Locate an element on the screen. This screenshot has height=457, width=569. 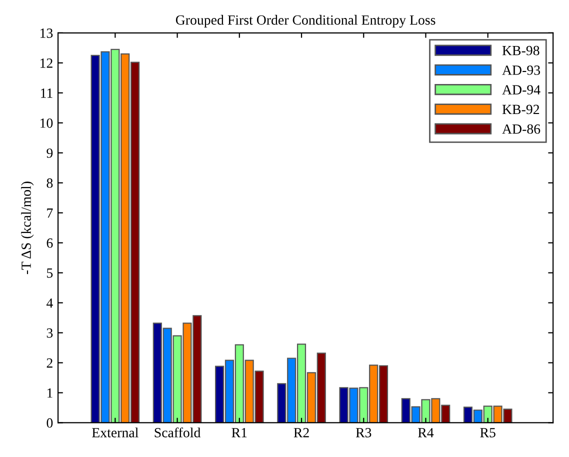
y-tick-label: 3 is located at coordinates (49, 333).